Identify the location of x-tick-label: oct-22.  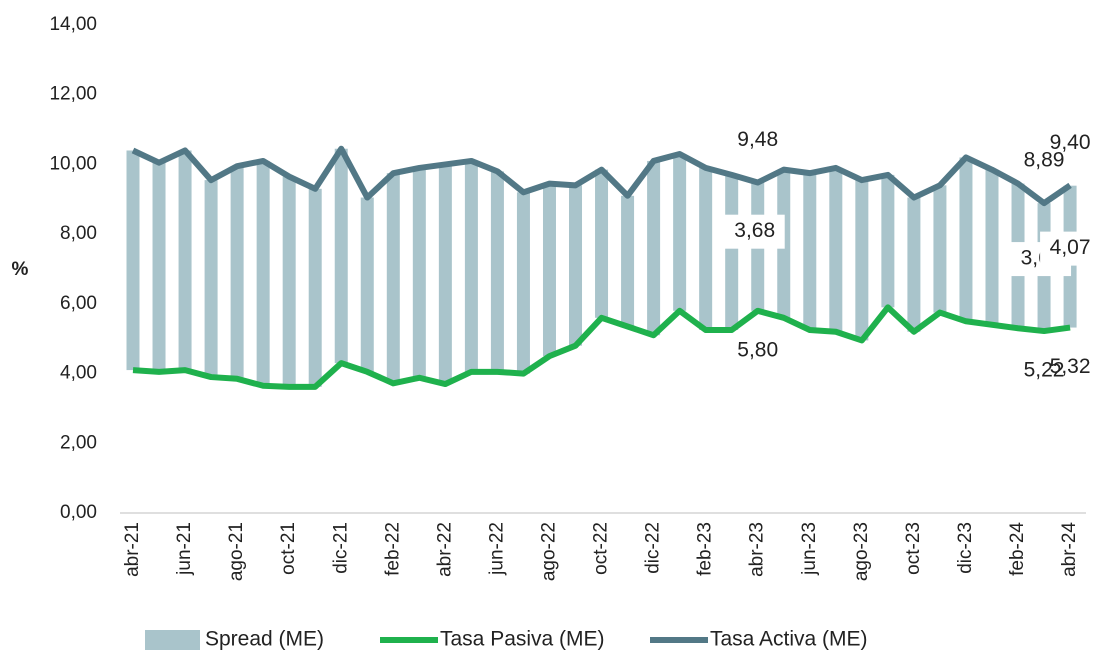
(601, 548).